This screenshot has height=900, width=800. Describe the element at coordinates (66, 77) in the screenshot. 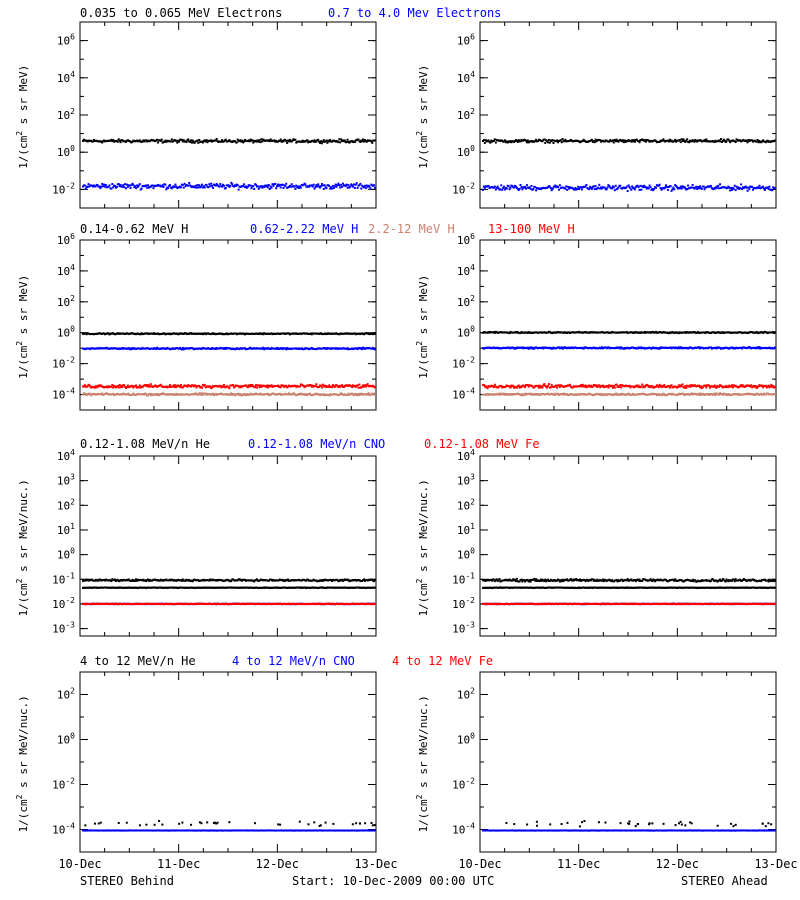

I see `y-tick-label: 10⁴` at that location.